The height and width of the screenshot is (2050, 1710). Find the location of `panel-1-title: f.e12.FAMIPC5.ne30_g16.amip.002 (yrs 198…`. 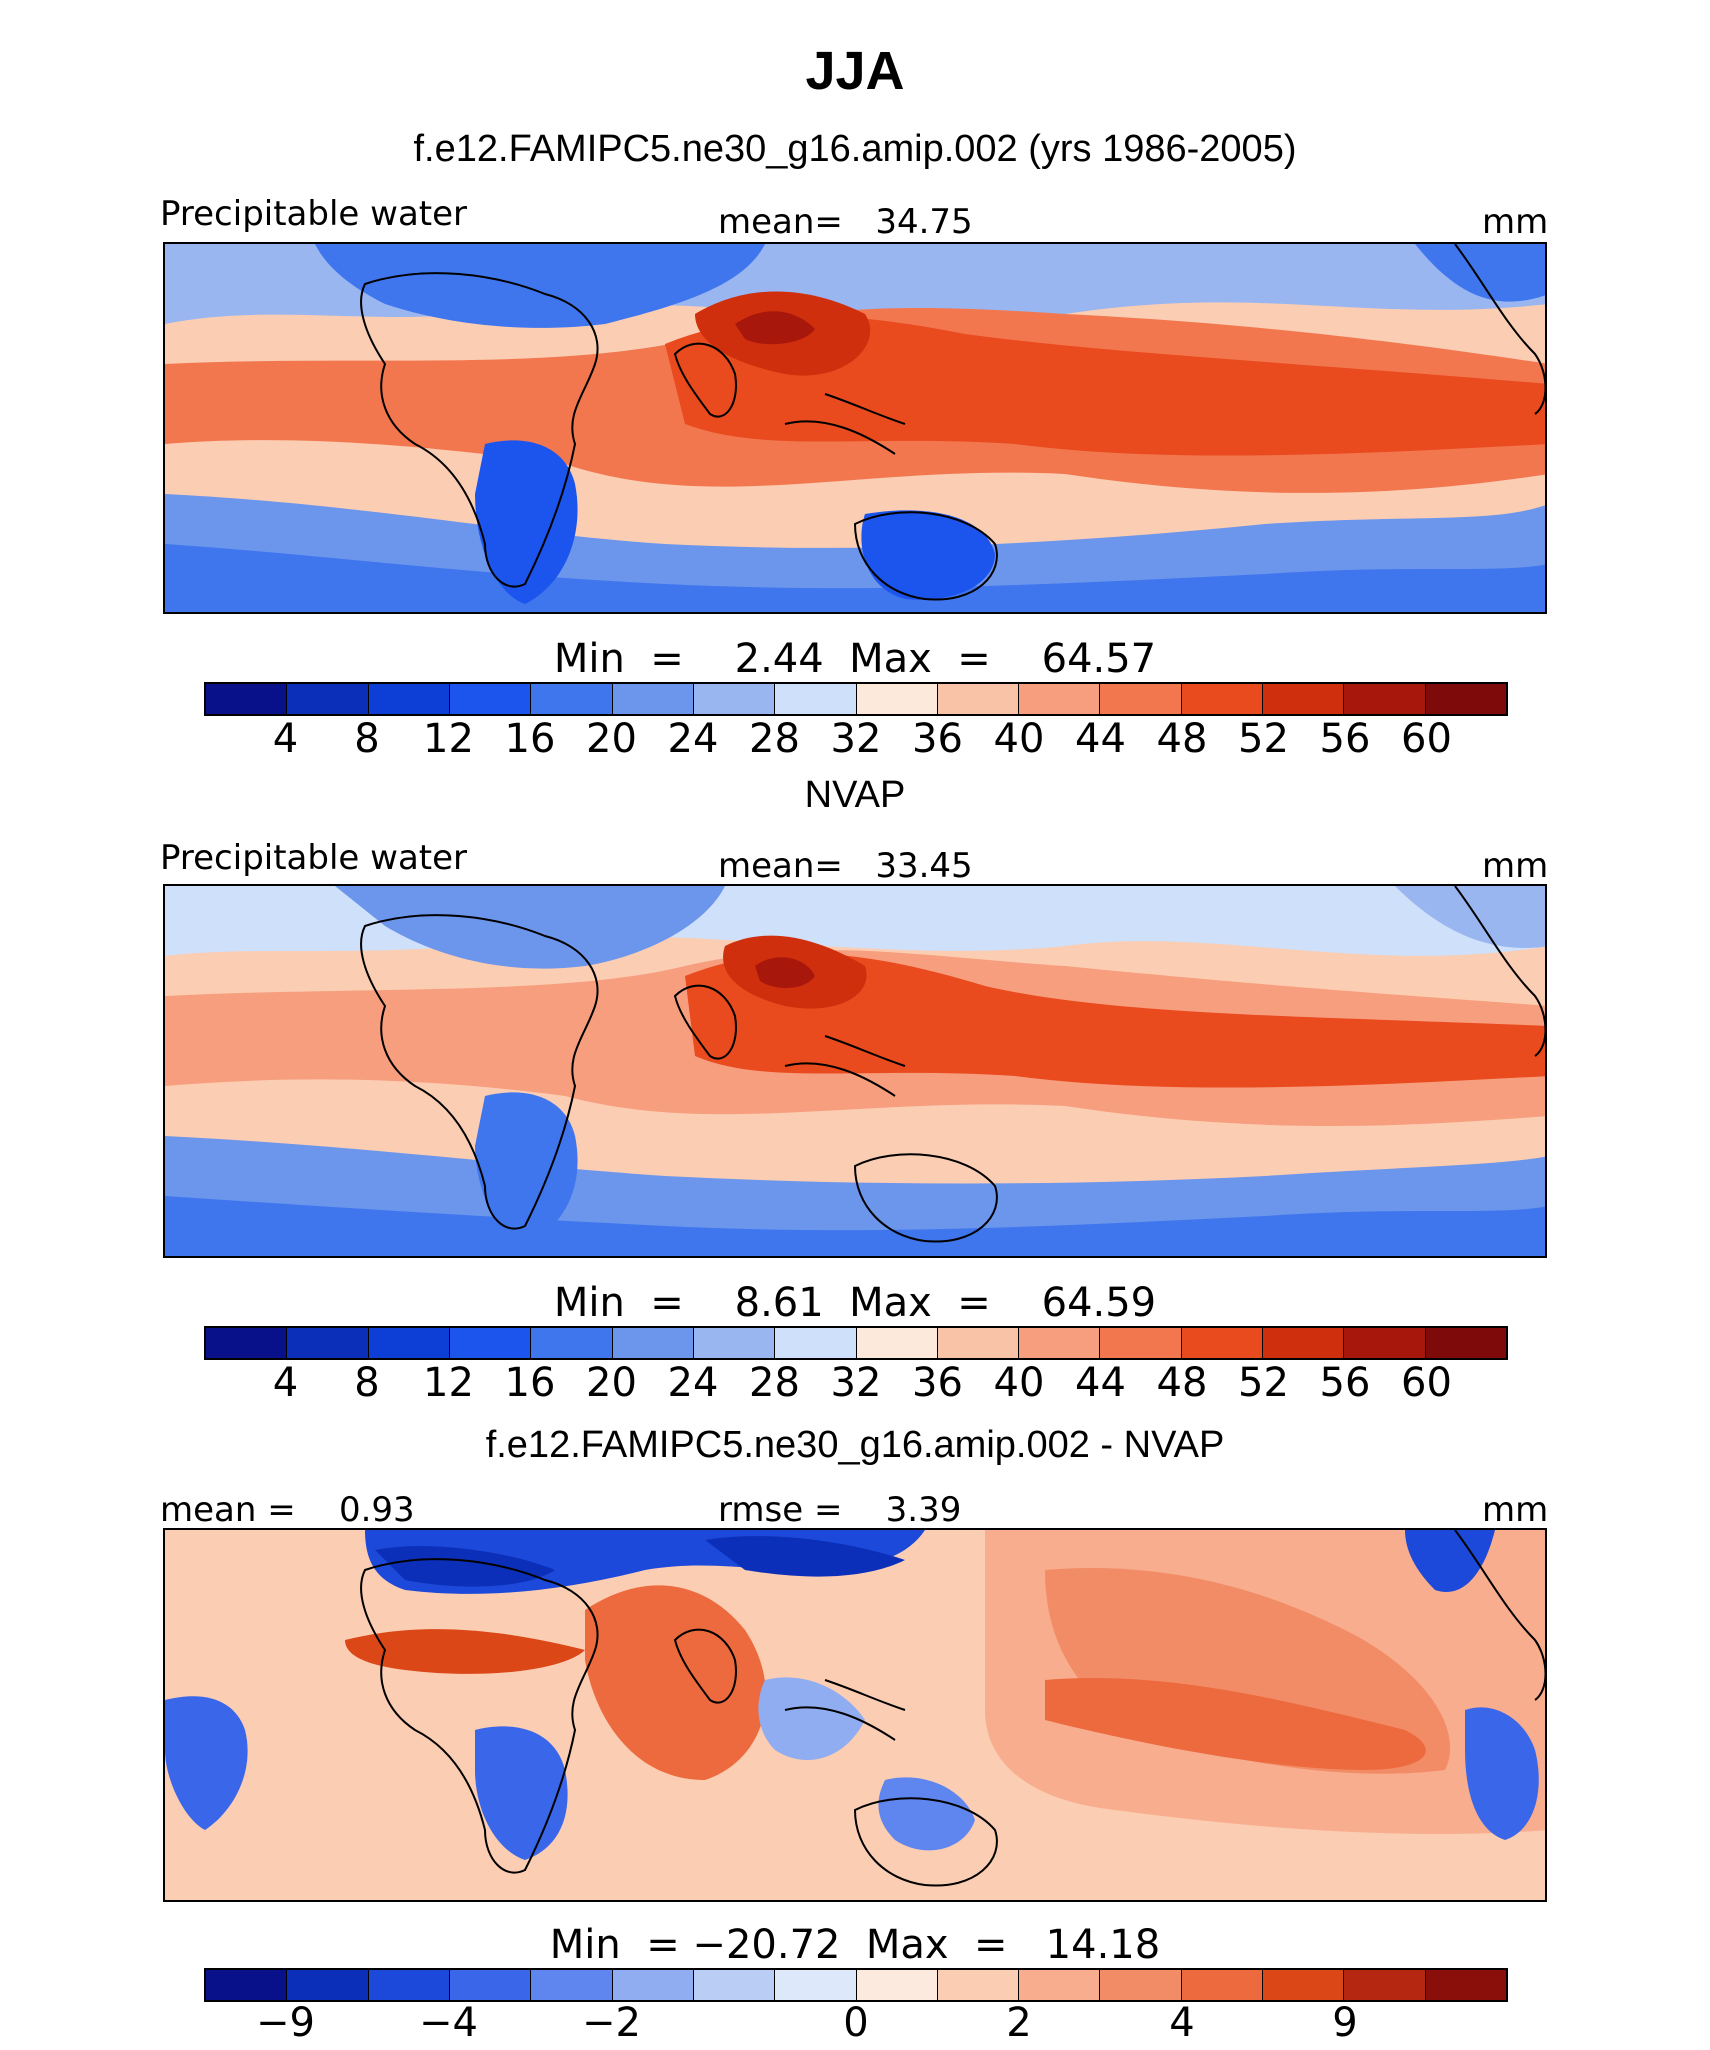

panel-1-title: f.e12.FAMIPC5.ne30_g16.amip.002 (yrs 198… is located at coordinates (855, 149).